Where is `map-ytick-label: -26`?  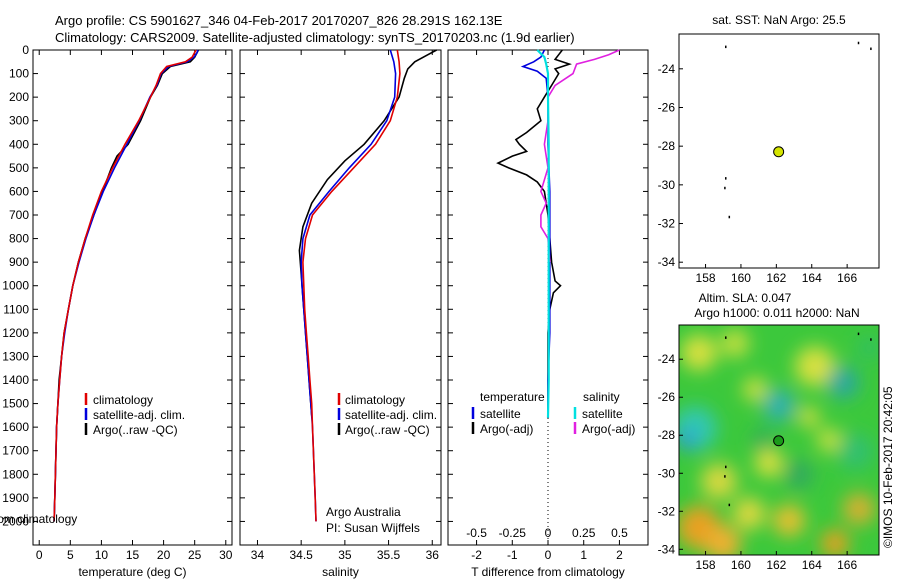 map-ytick-label: -26 is located at coordinates (667, 107).